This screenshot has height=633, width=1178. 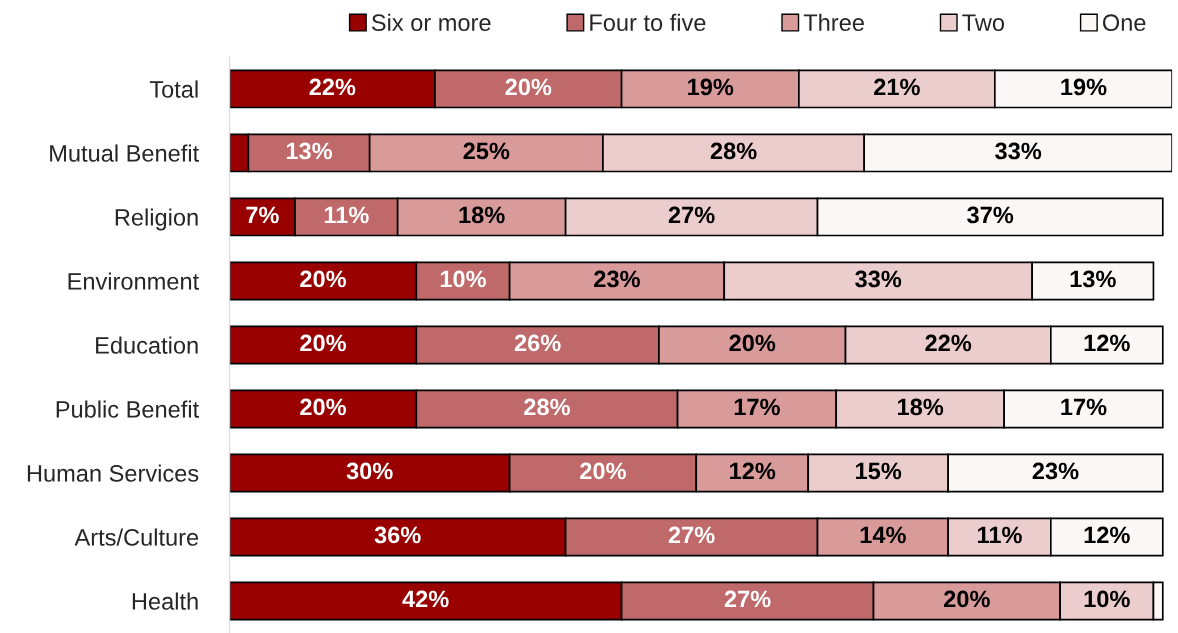 I want to click on data-label: 36%, so click(x=397, y=535).